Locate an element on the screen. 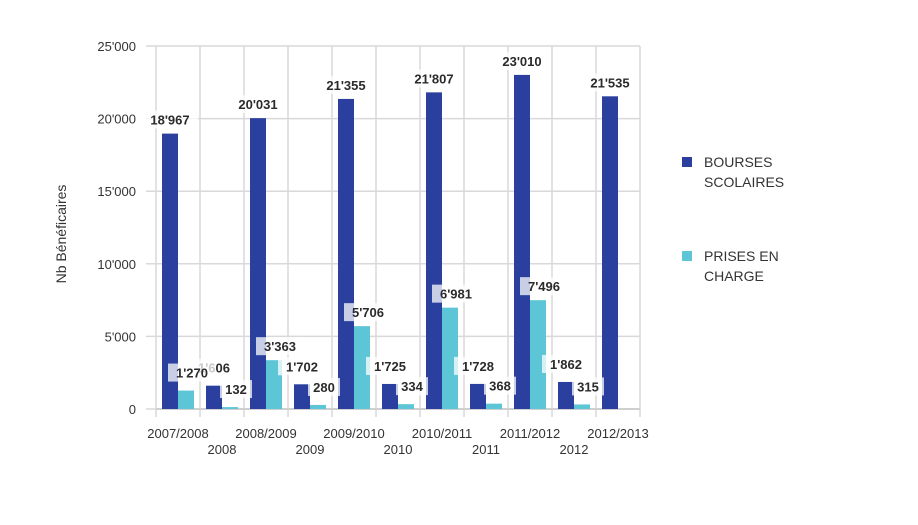  data-label: 334 is located at coordinates (412, 386).